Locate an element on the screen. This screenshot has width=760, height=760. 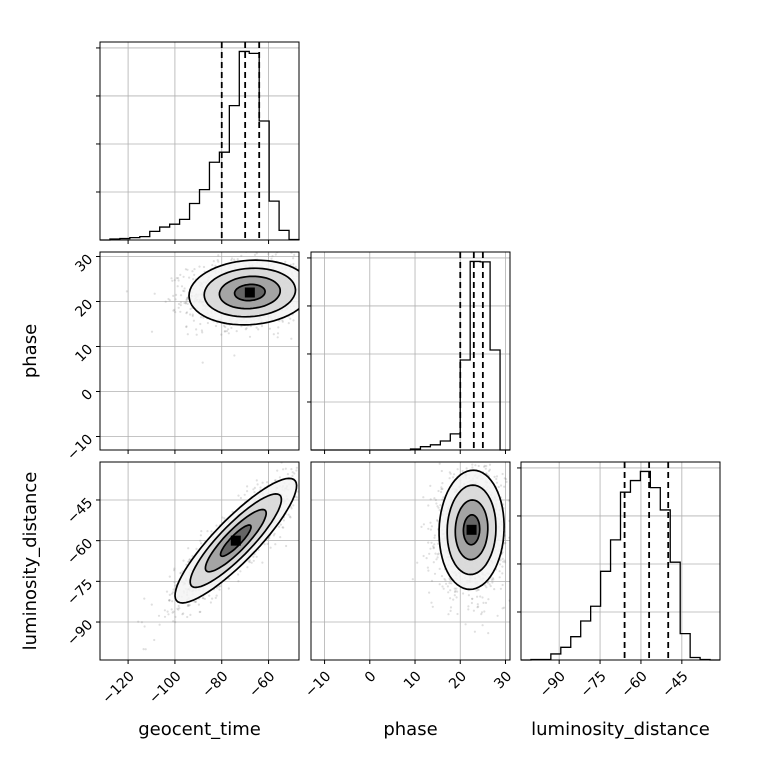
panel-frame is located at coordinates (410, 351).